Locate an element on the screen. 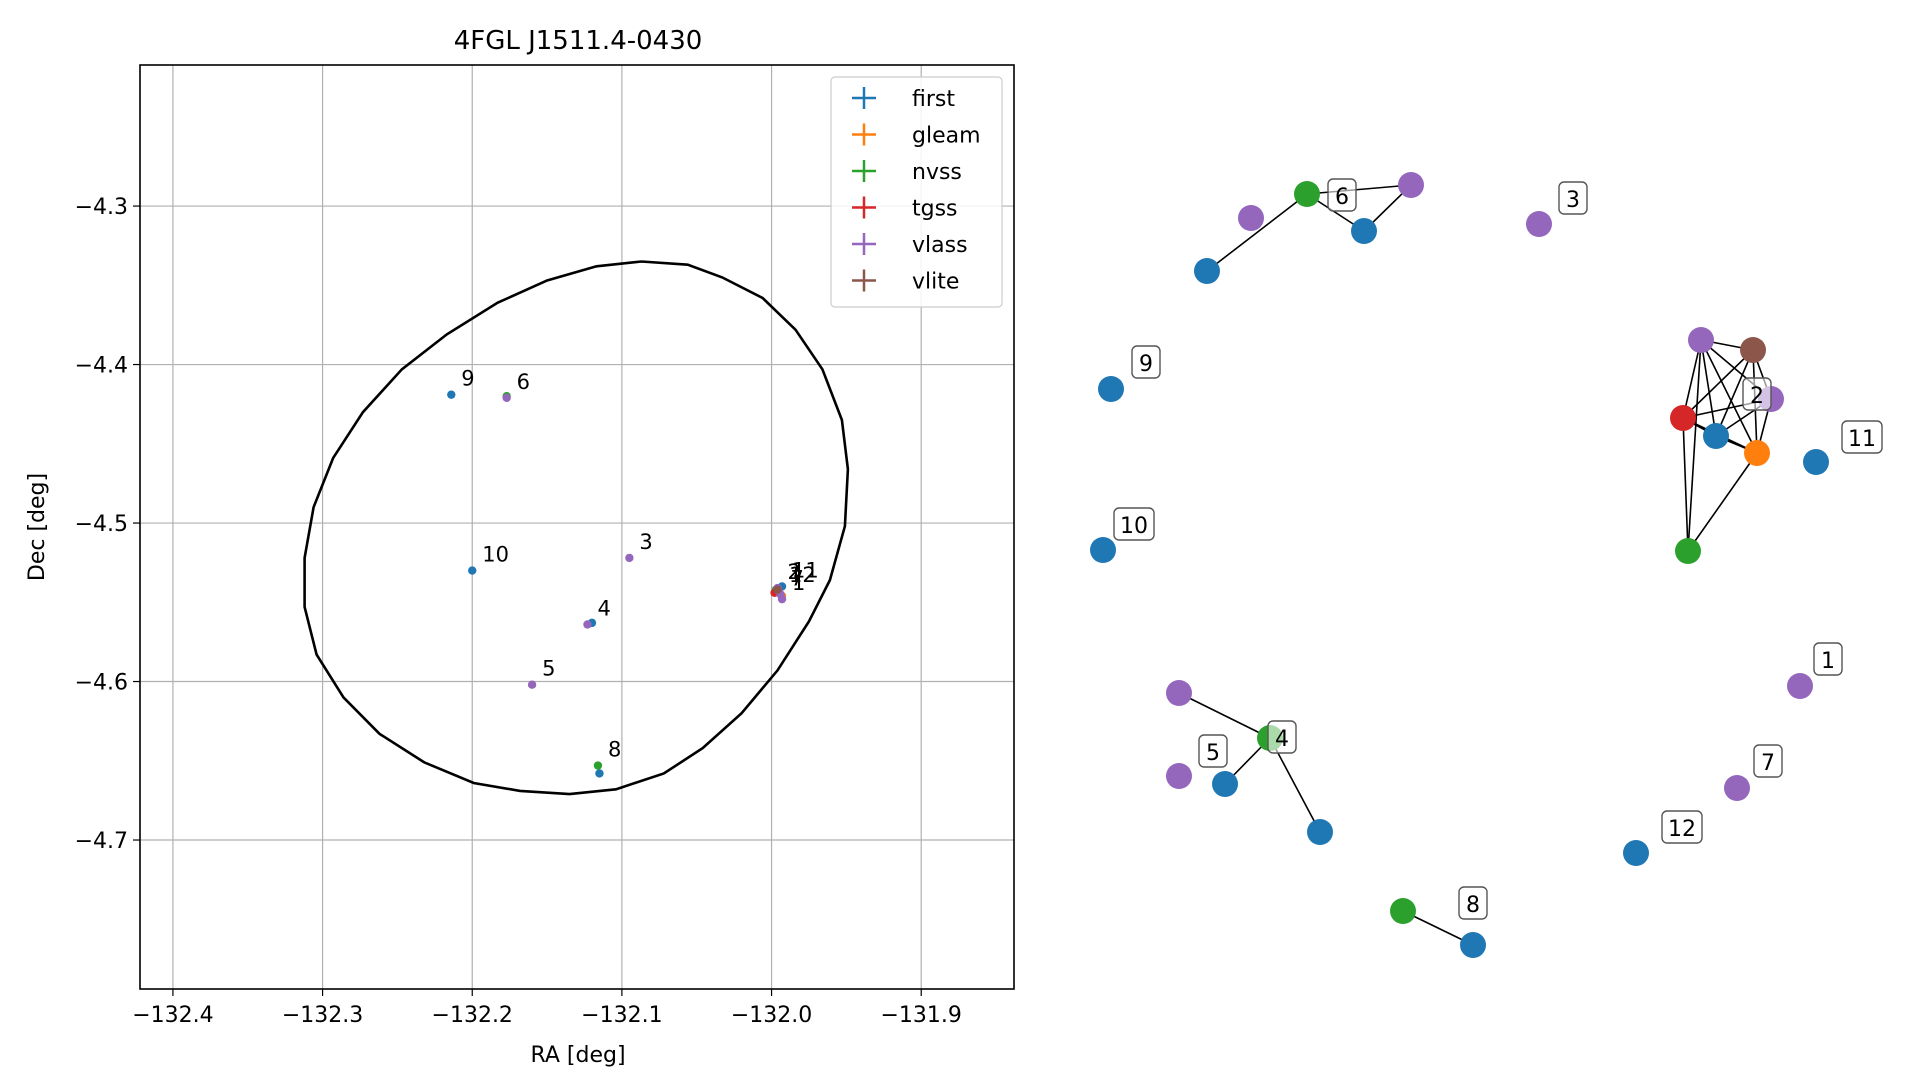 The width and height of the screenshot is (1919, 1080). legend: first gleam nvss tgss vlass vlite is located at coordinates (916, 192).